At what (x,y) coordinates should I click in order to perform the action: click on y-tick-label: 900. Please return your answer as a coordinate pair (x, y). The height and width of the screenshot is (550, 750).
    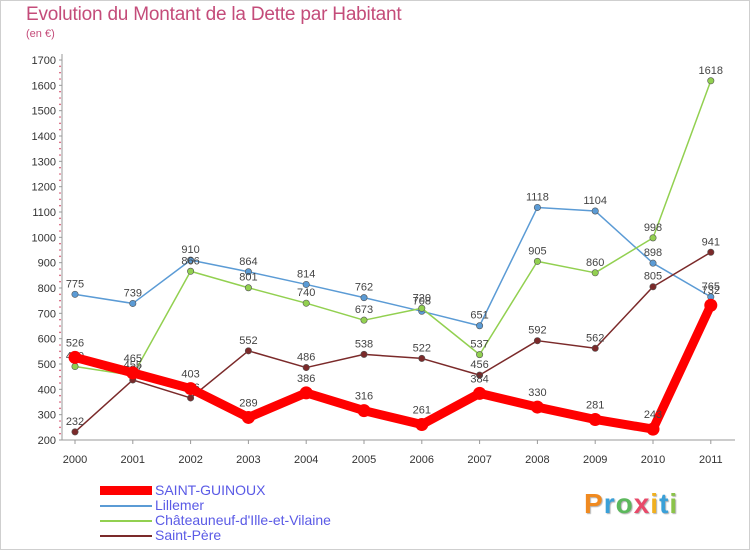
    Looking at the image, I should click on (47, 264).